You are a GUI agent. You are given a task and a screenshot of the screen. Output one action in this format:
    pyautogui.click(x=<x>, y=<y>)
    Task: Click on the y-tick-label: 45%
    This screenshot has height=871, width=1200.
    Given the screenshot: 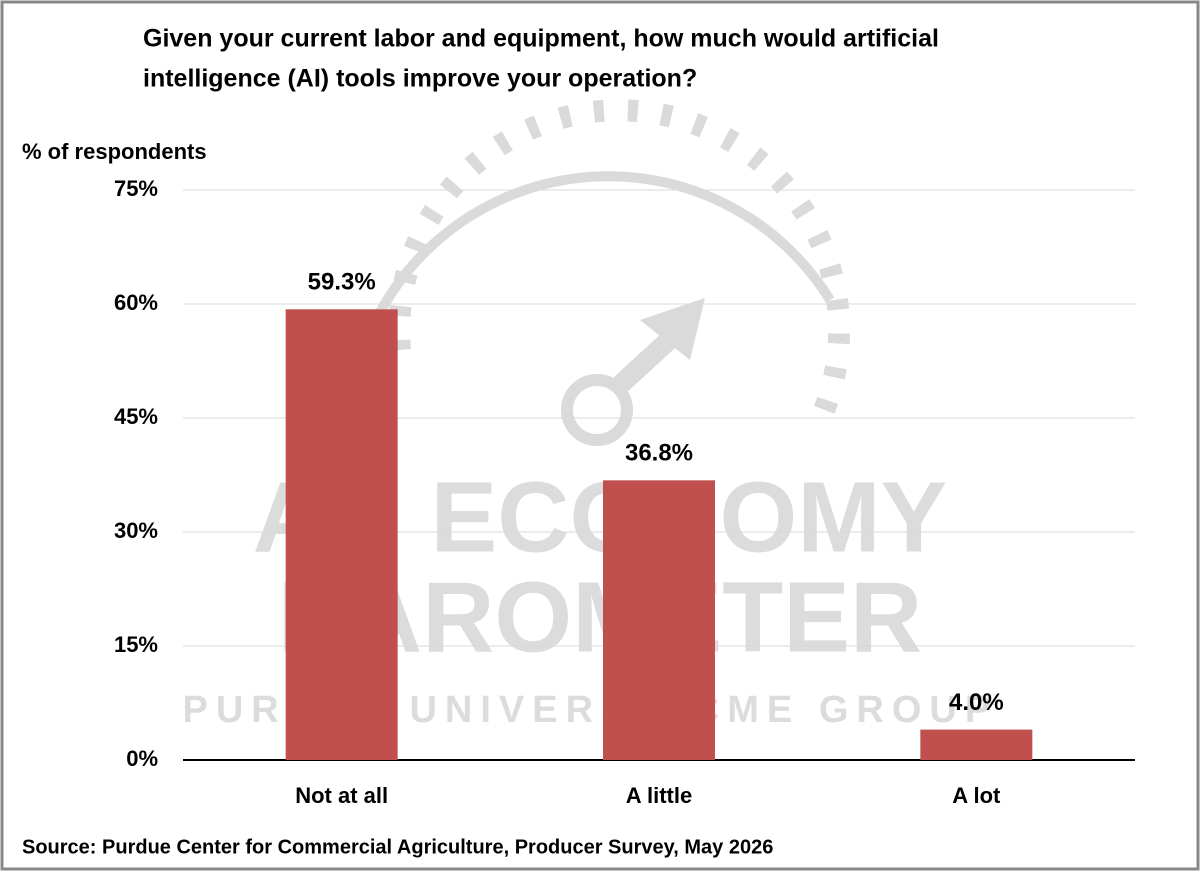 What is the action you would take?
    pyautogui.click(x=136, y=416)
    